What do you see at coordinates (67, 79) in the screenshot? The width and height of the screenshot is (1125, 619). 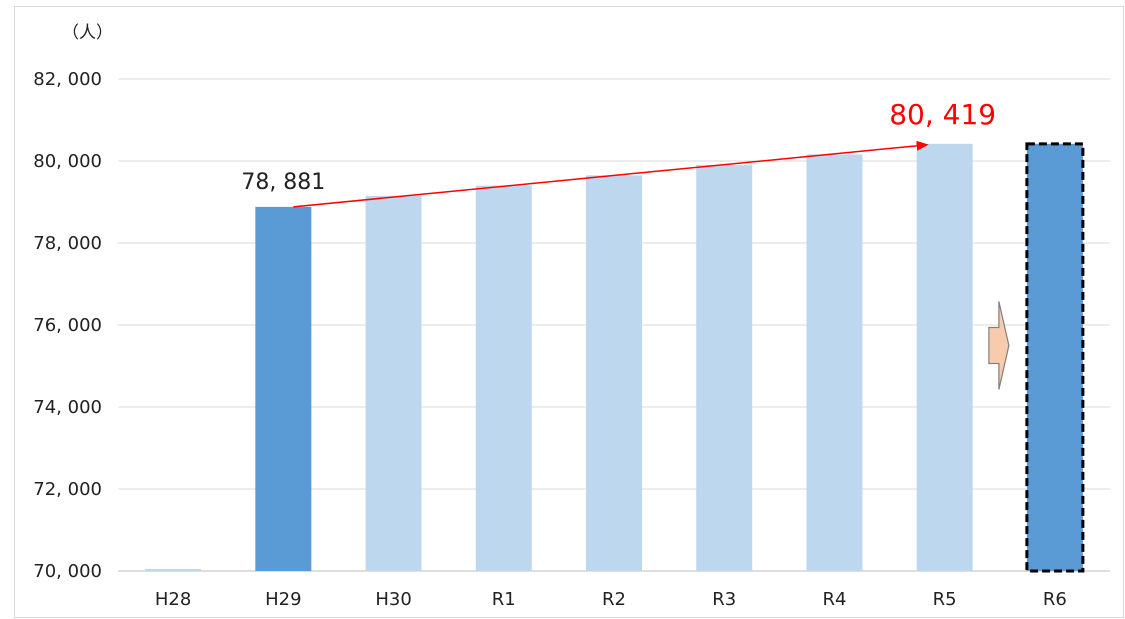 I see `y-tick-label: 82, 000` at bounding box center [67, 79].